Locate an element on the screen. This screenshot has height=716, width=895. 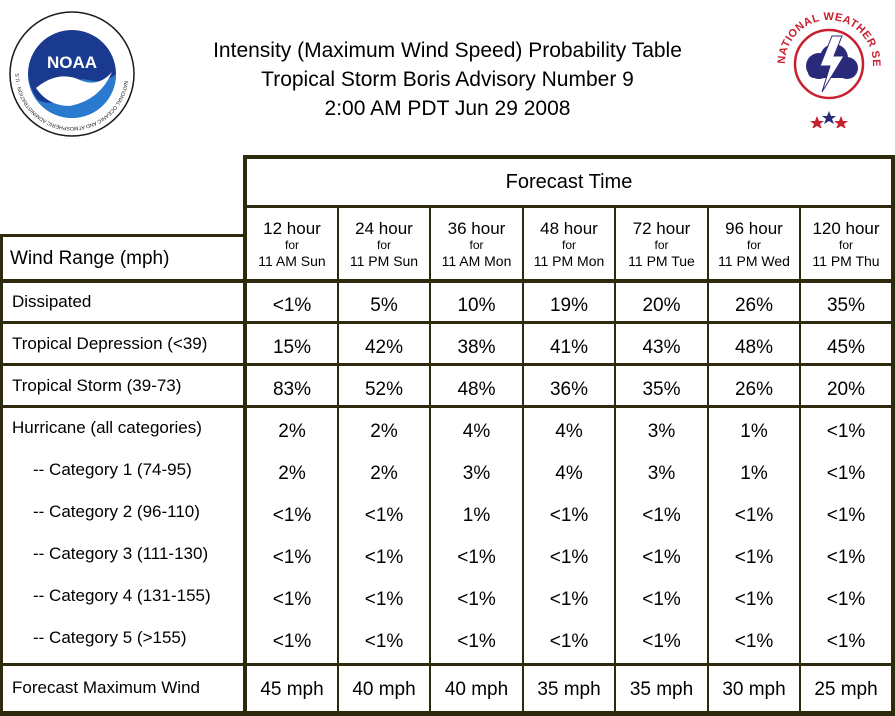
probability-cell: 52% is located at coordinates (384, 389).